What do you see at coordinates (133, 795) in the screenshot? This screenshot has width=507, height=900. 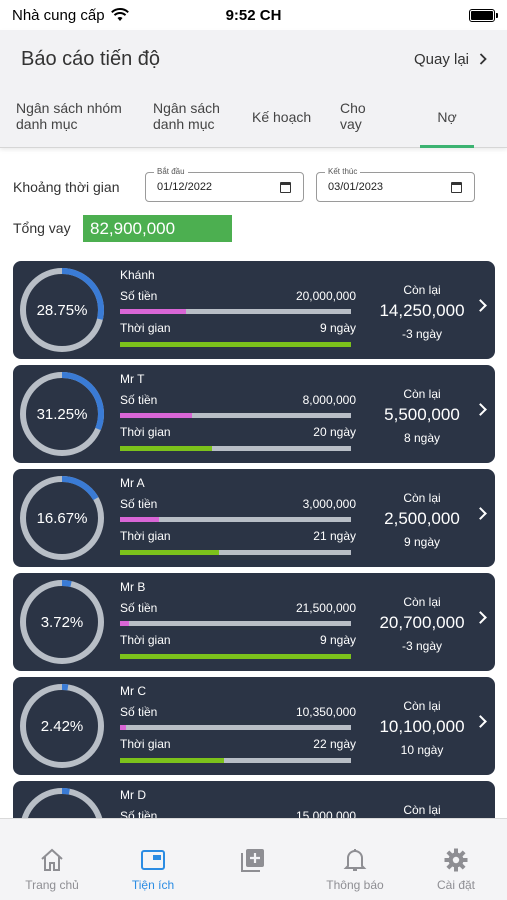 I see `lender-name: Mr D` at bounding box center [133, 795].